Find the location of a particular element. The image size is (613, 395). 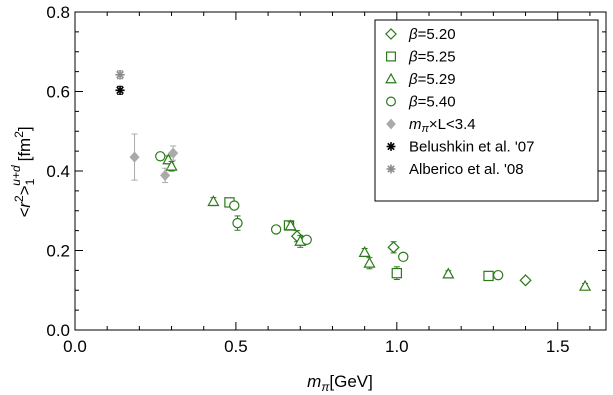

y-axis-label-unit: [fm is located at coordinates (24, 150).